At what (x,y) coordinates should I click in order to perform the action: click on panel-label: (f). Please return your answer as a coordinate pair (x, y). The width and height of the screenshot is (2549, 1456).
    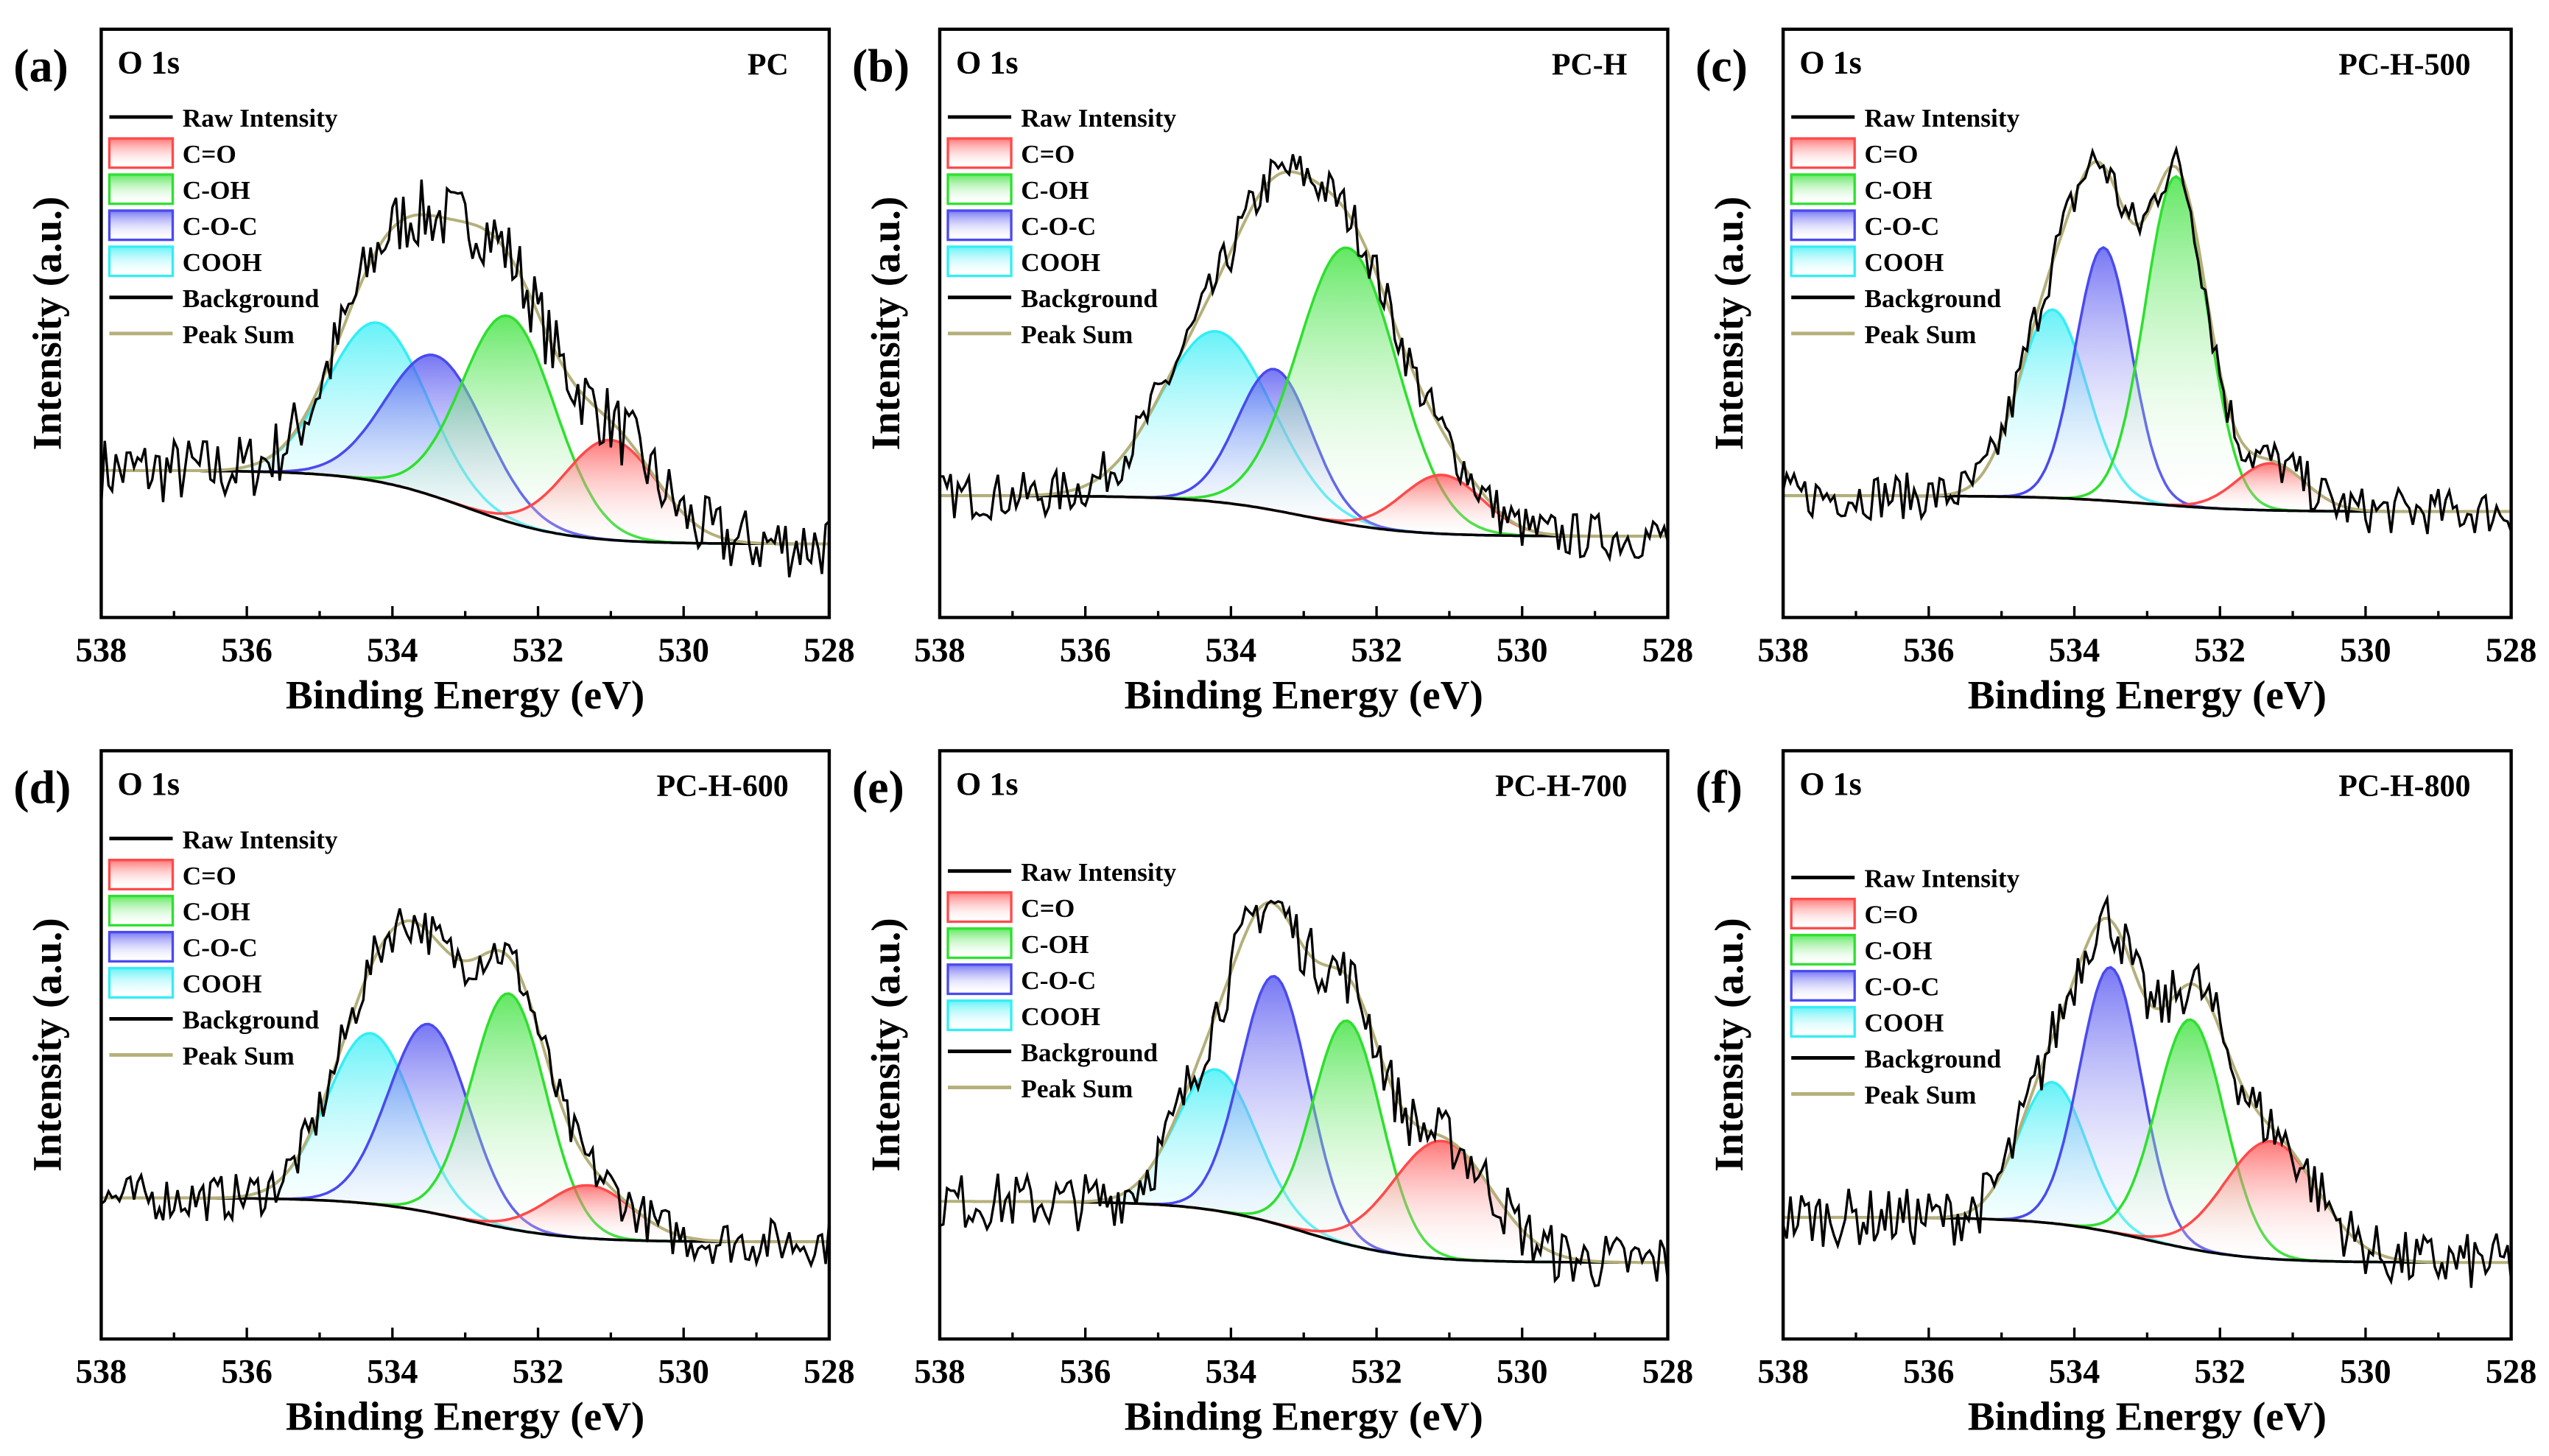
    Looking at the image, I should click on (1719, 787).